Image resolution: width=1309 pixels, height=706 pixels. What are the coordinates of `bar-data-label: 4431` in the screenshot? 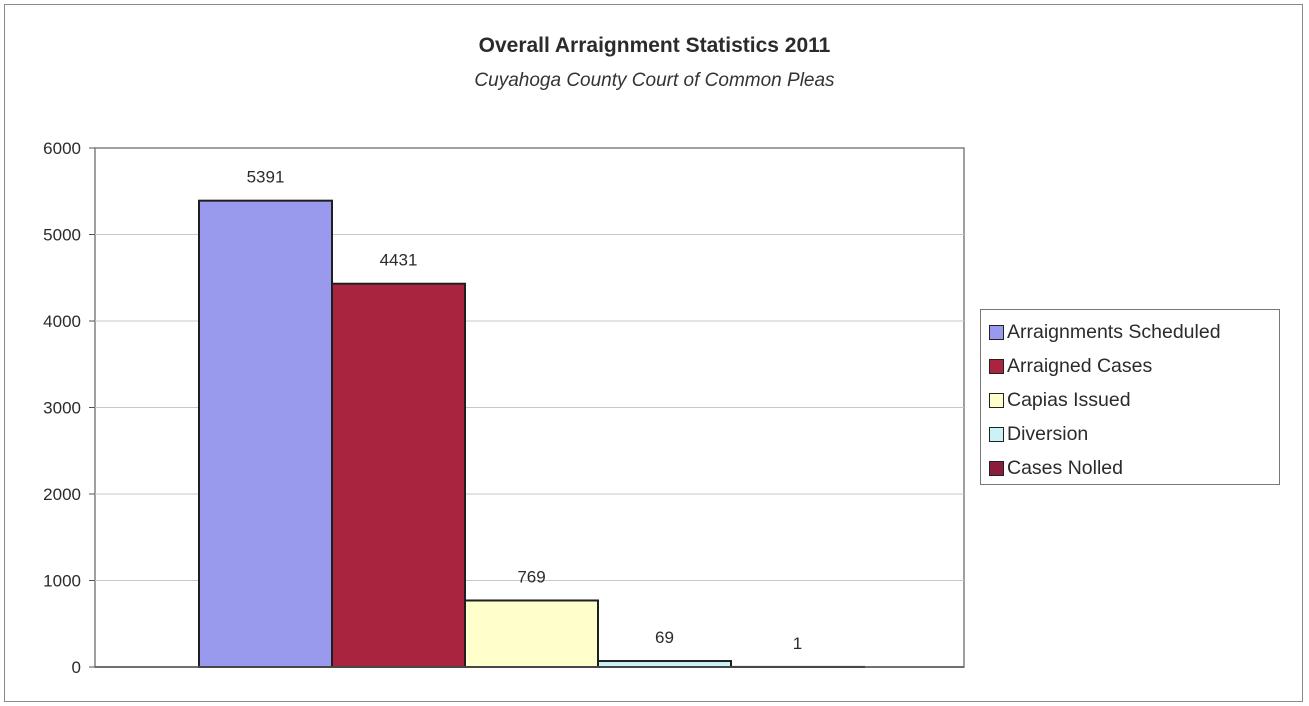 It's located at (399, 260).